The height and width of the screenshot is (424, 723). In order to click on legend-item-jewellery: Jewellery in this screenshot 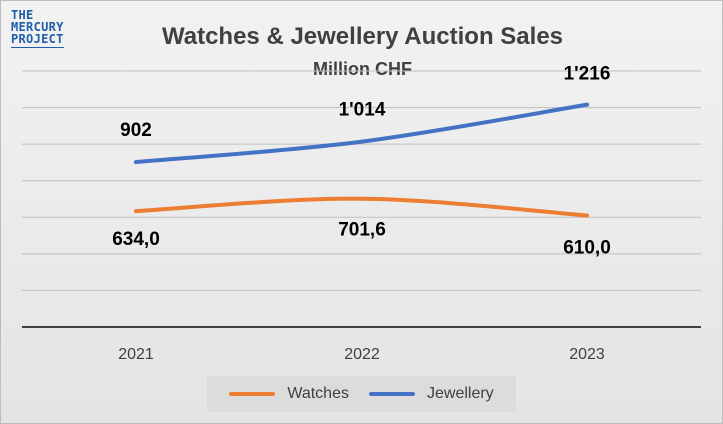, I will do `click(431, 394)`.